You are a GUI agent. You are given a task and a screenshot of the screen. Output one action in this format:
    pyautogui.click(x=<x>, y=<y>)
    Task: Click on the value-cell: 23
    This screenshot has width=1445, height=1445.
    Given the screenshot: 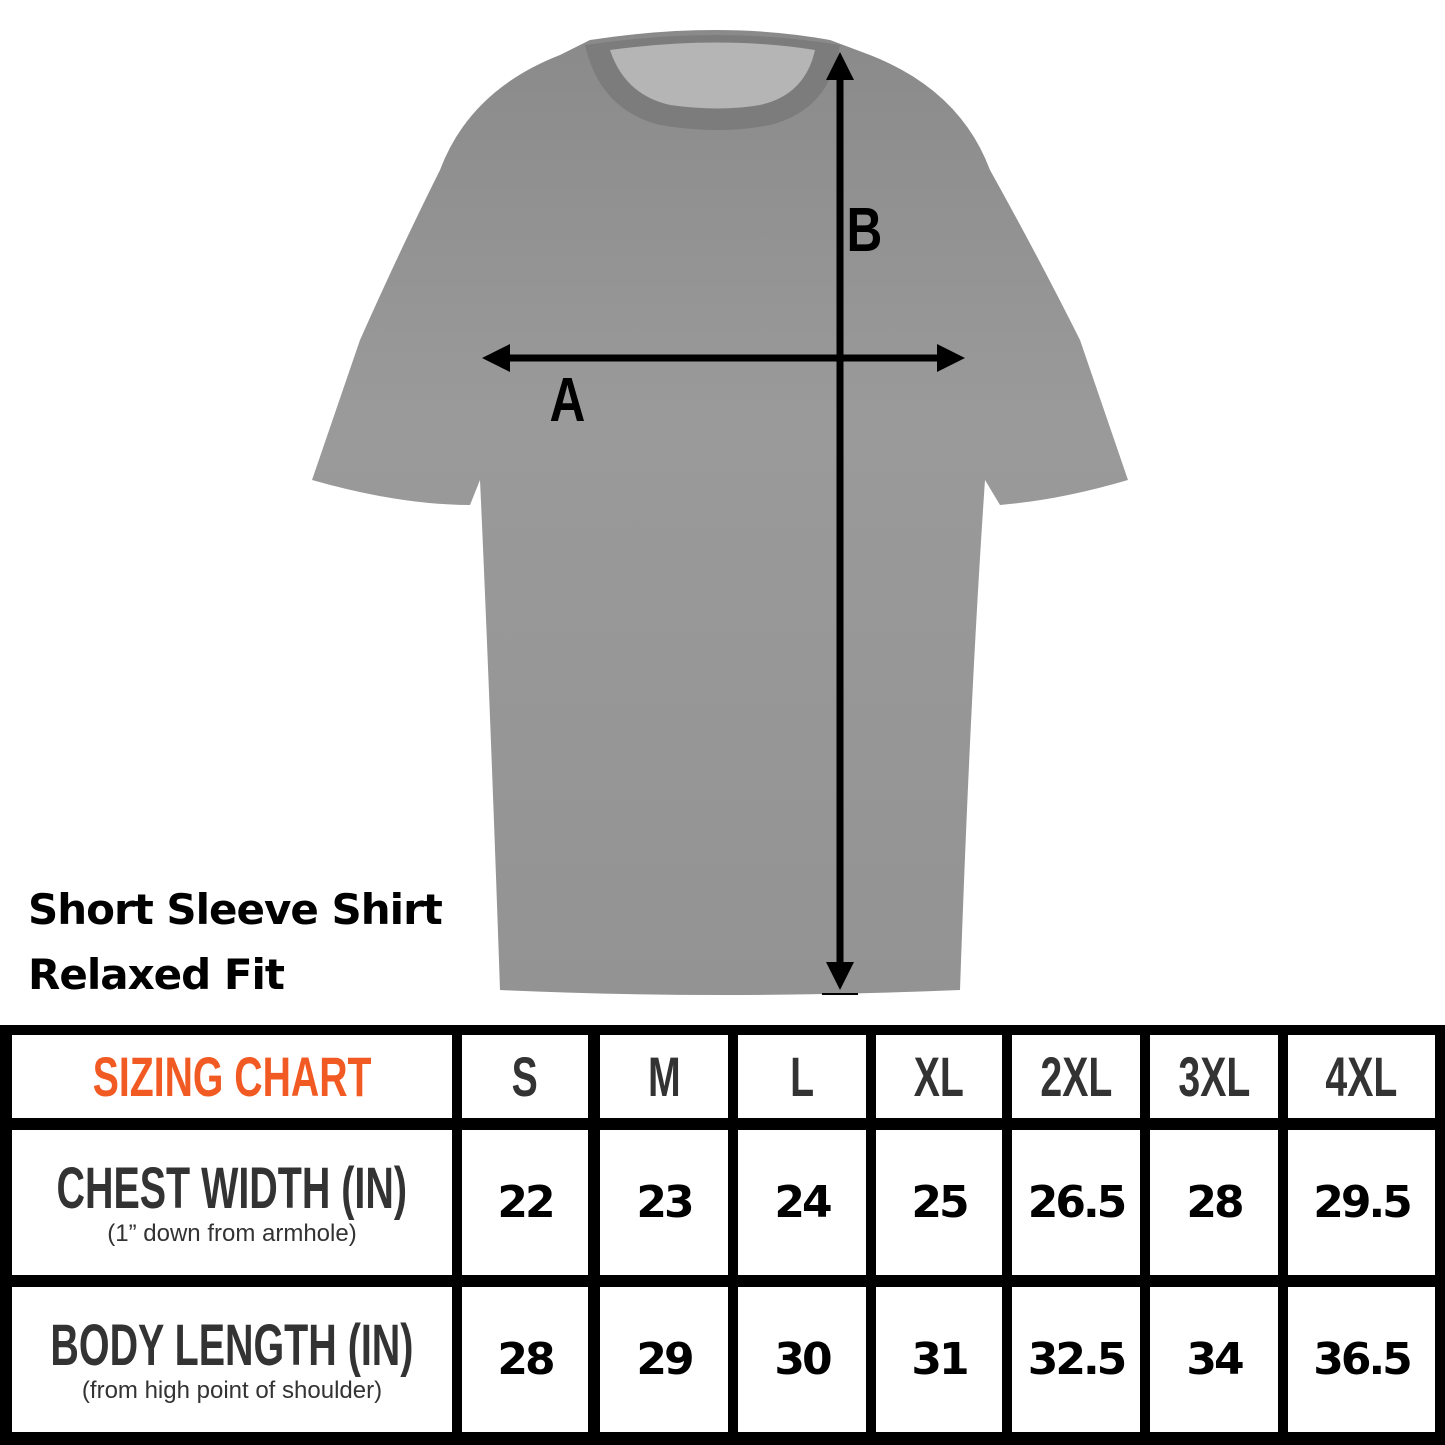 What is the action you would take?
    pyautogui.click(x=664, y=1202)
    